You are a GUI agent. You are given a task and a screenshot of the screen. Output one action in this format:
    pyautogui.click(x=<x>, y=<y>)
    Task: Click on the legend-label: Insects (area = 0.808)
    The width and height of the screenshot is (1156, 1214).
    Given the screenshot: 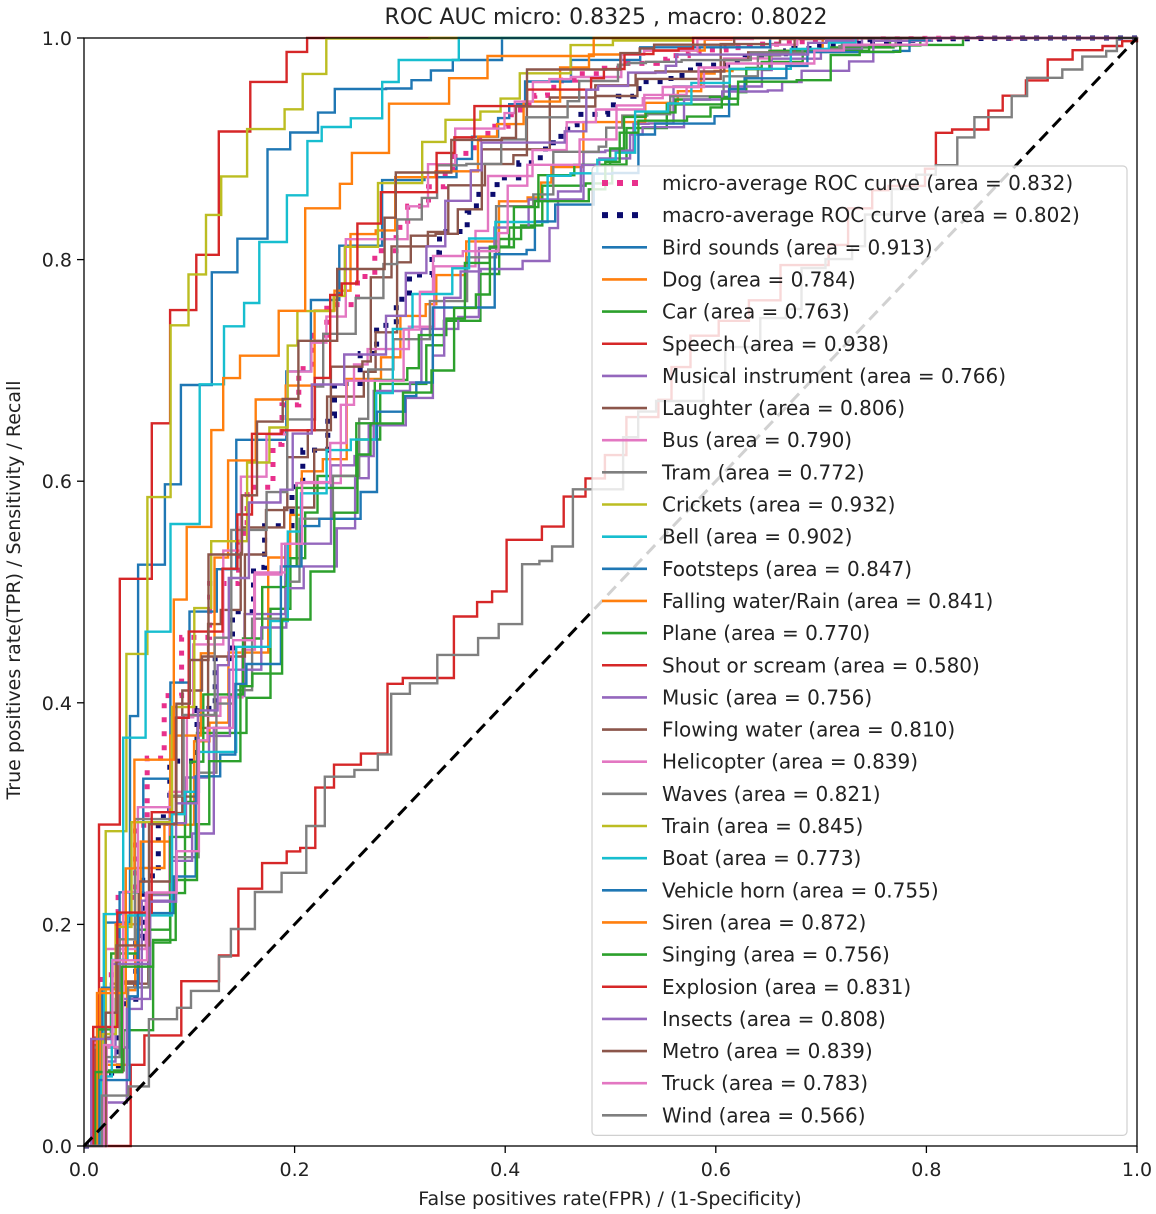 What is the action you would take?
    pyautogui.click(x=774, y=1019)
    